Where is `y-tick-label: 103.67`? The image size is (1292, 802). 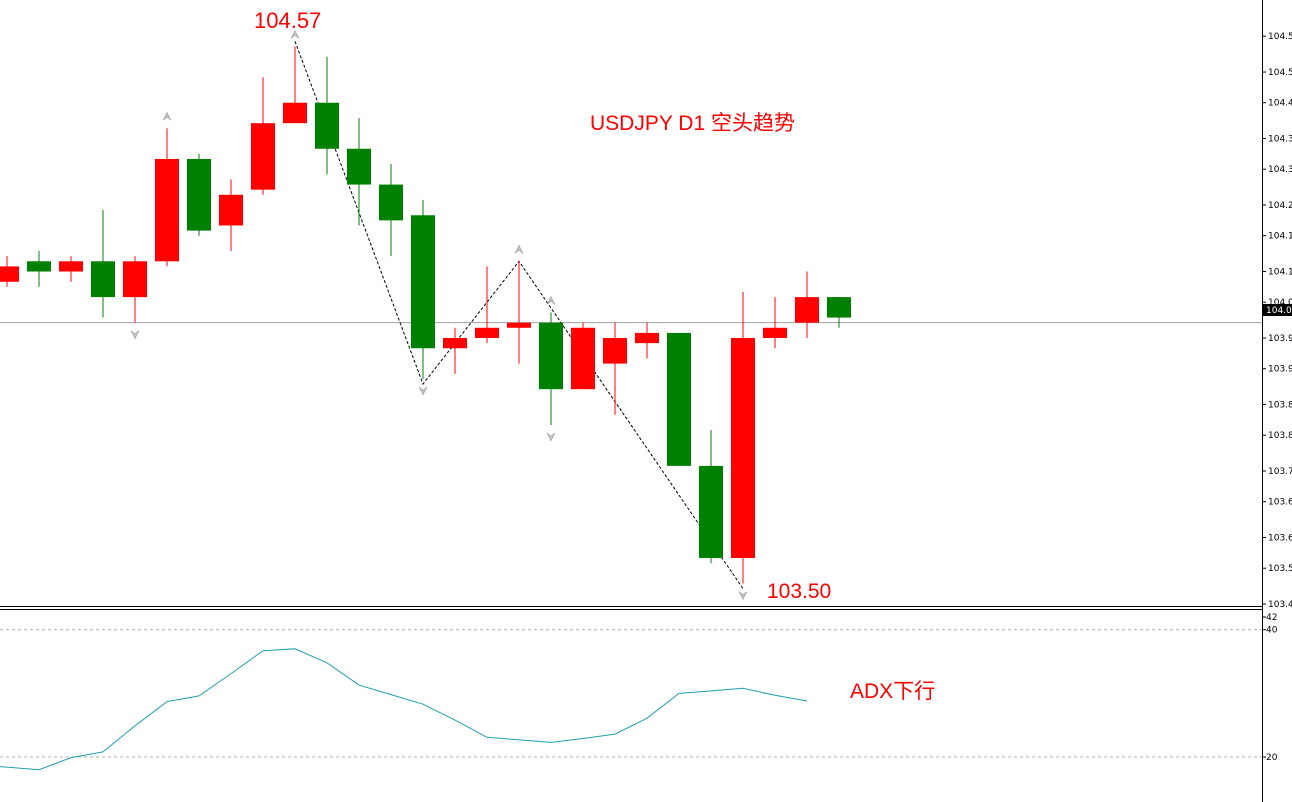 y-tick-label: 103.67 is located at coordinates (1280, 503).